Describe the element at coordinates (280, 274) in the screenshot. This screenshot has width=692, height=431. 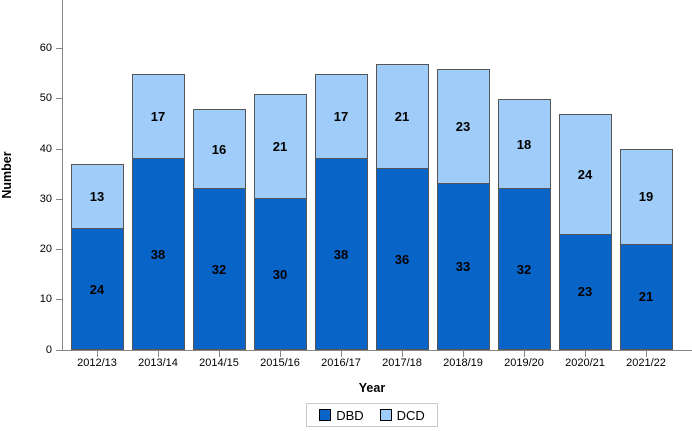
I see `bar-segment-dbd: 30` at that location.